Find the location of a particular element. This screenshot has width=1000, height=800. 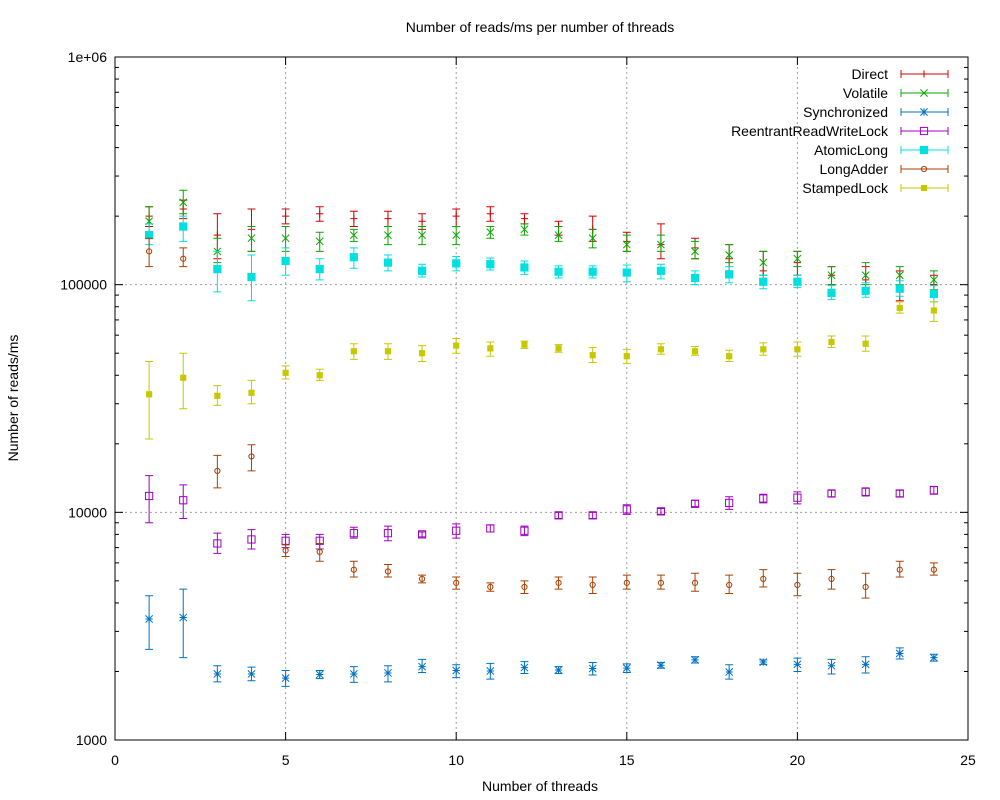

x-axis-label: Number of threads is located at coordinates (540, 786).